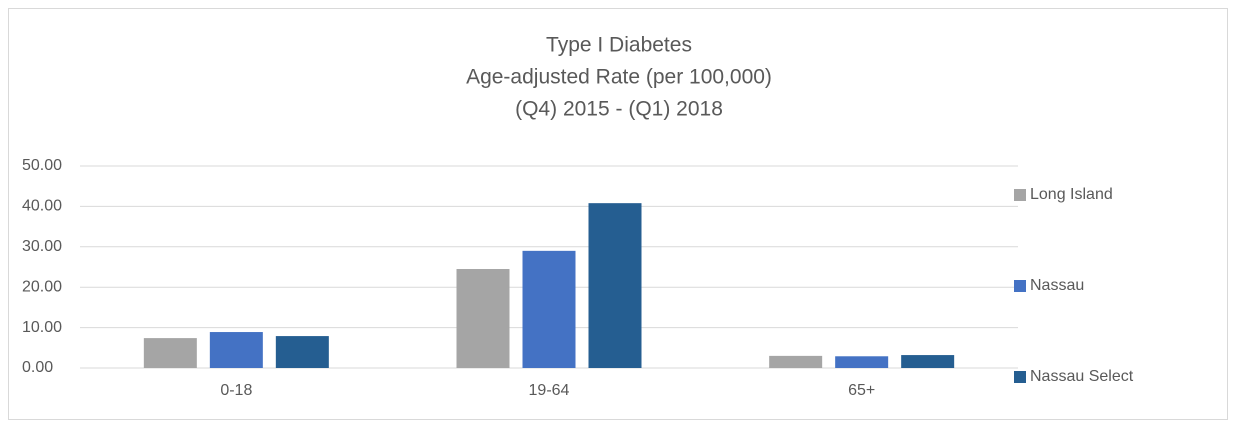 The width and height of the screenshot is (1236, 428). Describe the element at coordinates (42, 246) in the screenshot. I see `y-tick-label: 30.00` at that location.